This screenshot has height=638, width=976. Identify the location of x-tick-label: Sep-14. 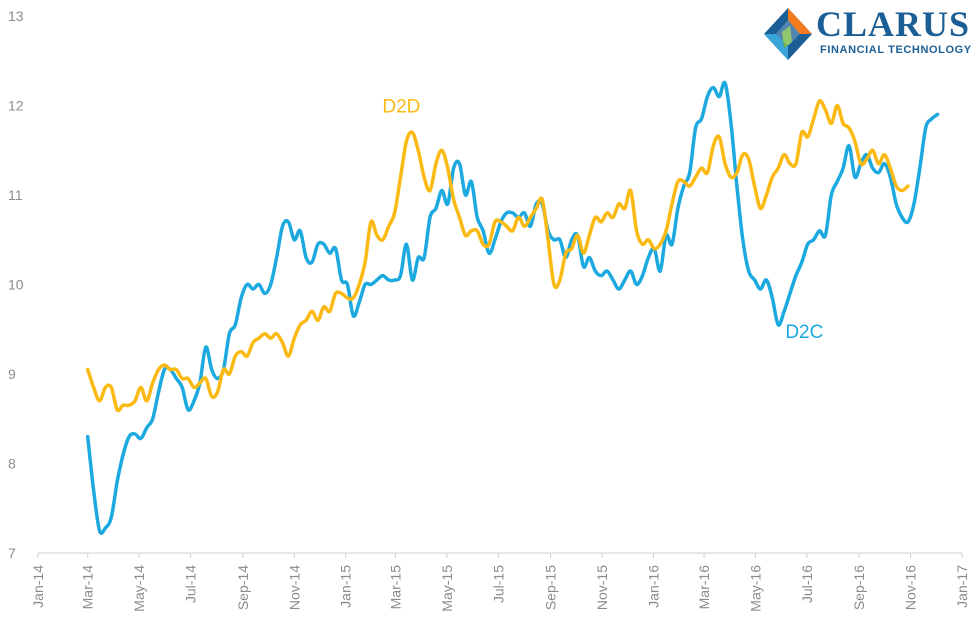
(243, 587).